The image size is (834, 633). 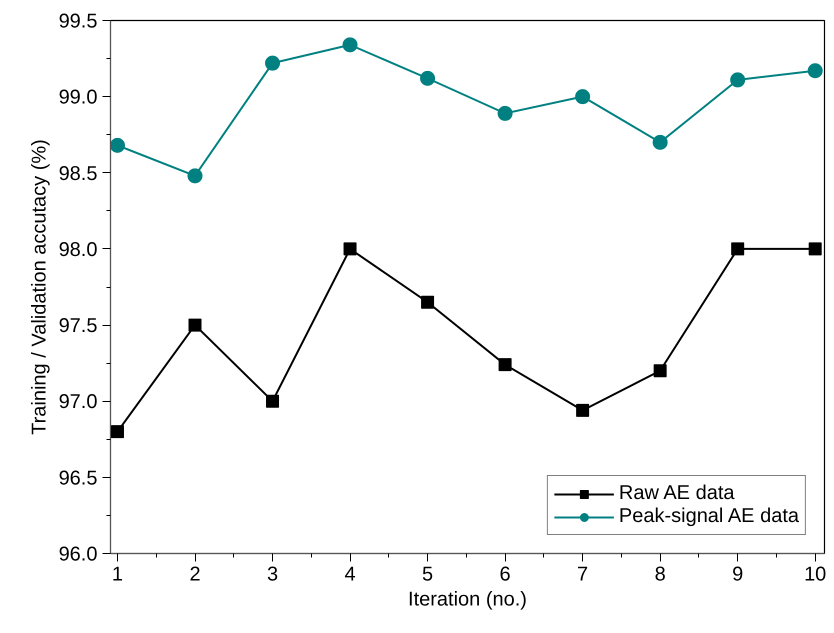 I want to click on x-tick-label: 9, so click(x=738, y=575).